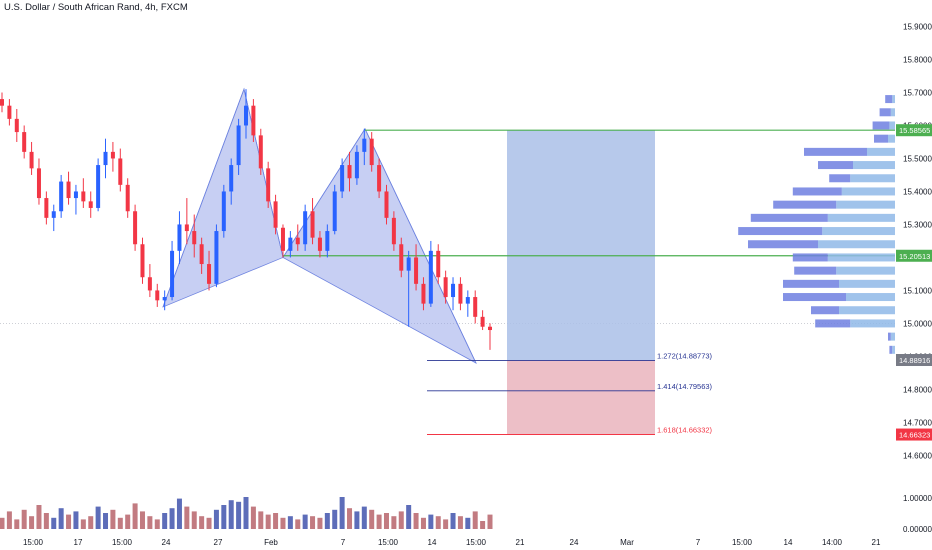  I want to click on y-tick-label: 14.60000, so click(917, 455).